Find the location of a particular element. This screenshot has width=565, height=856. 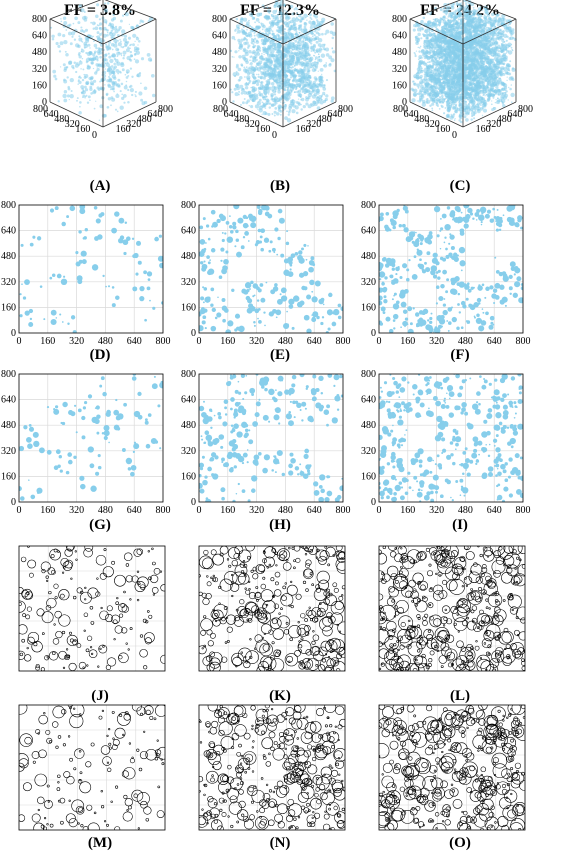

cube-y-tick-label: 640 is located at coordinates (334, 114).